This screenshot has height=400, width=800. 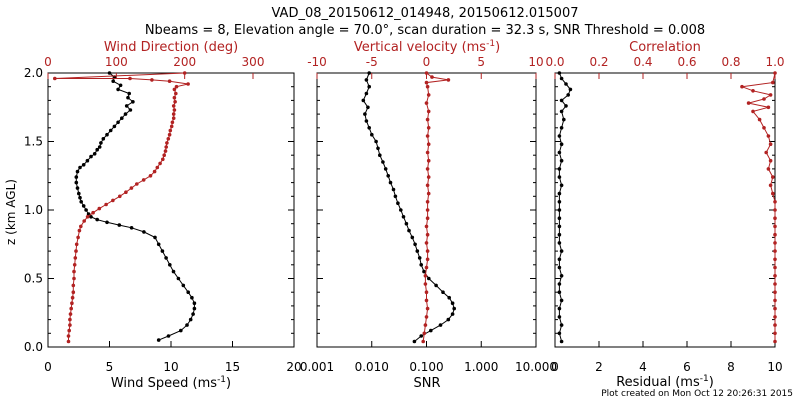 I want to click on bottom-tick-label: 6, so click(x=687, y=367).